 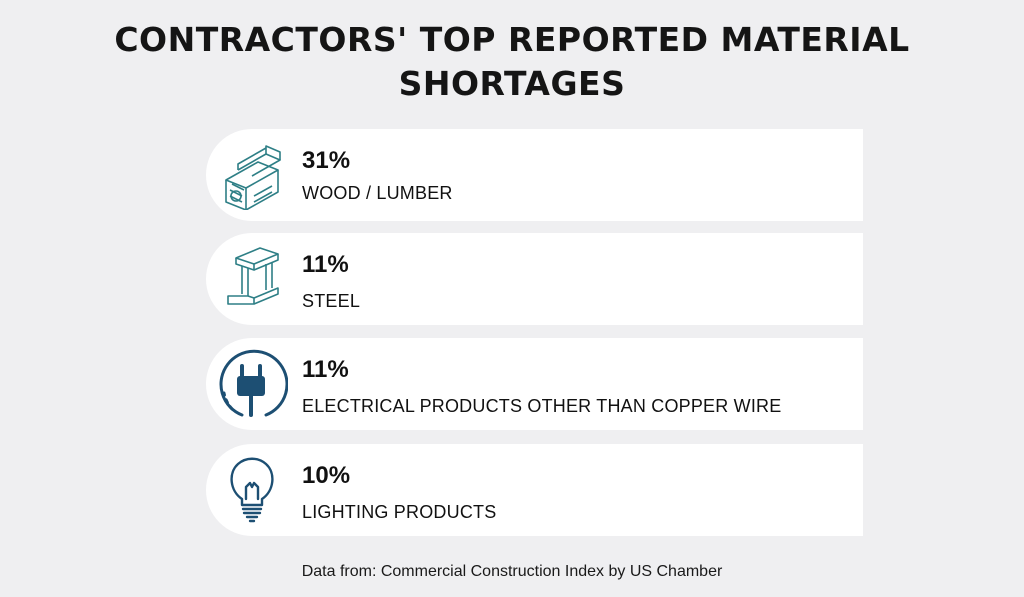 I want to click on shortage-percent: 31%, so click(x=326, y=160).